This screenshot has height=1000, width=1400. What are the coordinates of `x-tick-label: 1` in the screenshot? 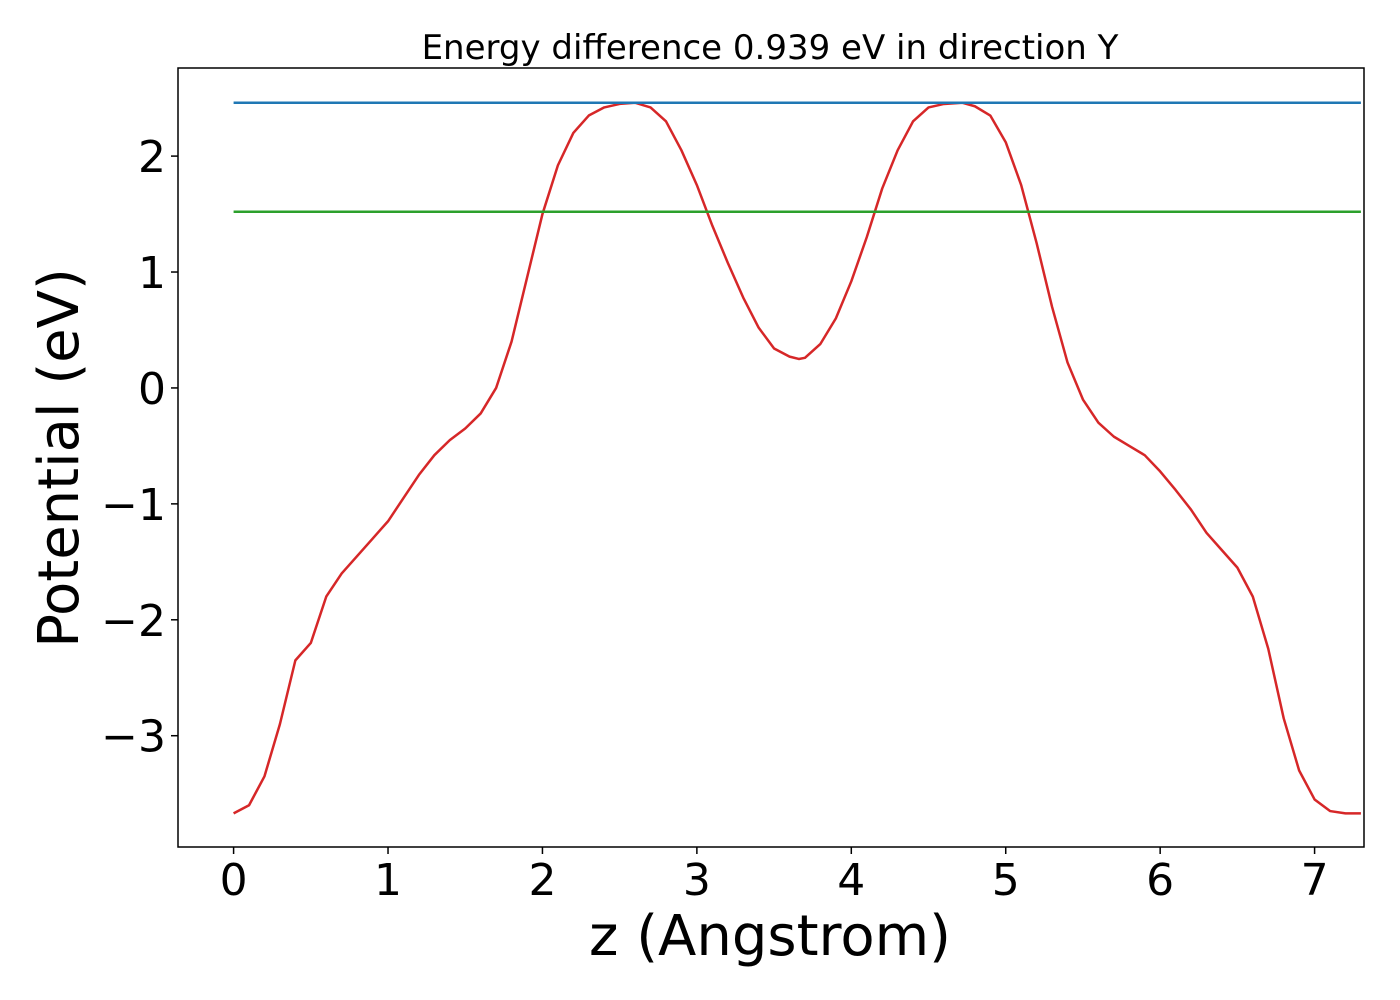 It's located at (388, 880).